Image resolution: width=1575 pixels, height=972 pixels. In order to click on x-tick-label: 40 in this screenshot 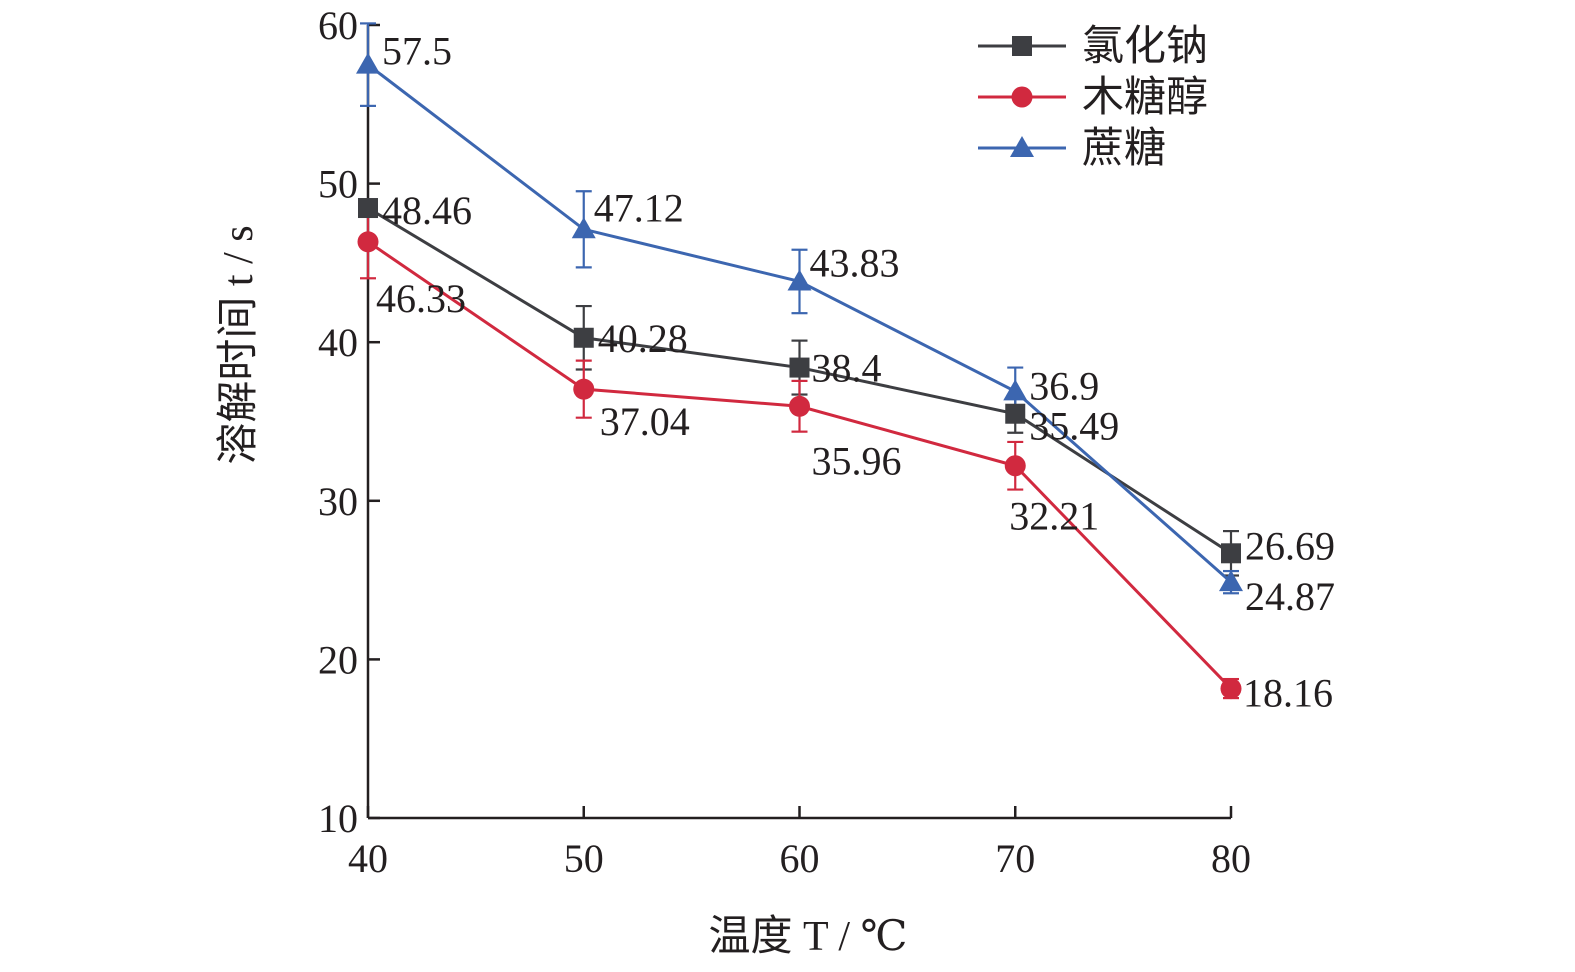, I will do `click(368, 858)`.